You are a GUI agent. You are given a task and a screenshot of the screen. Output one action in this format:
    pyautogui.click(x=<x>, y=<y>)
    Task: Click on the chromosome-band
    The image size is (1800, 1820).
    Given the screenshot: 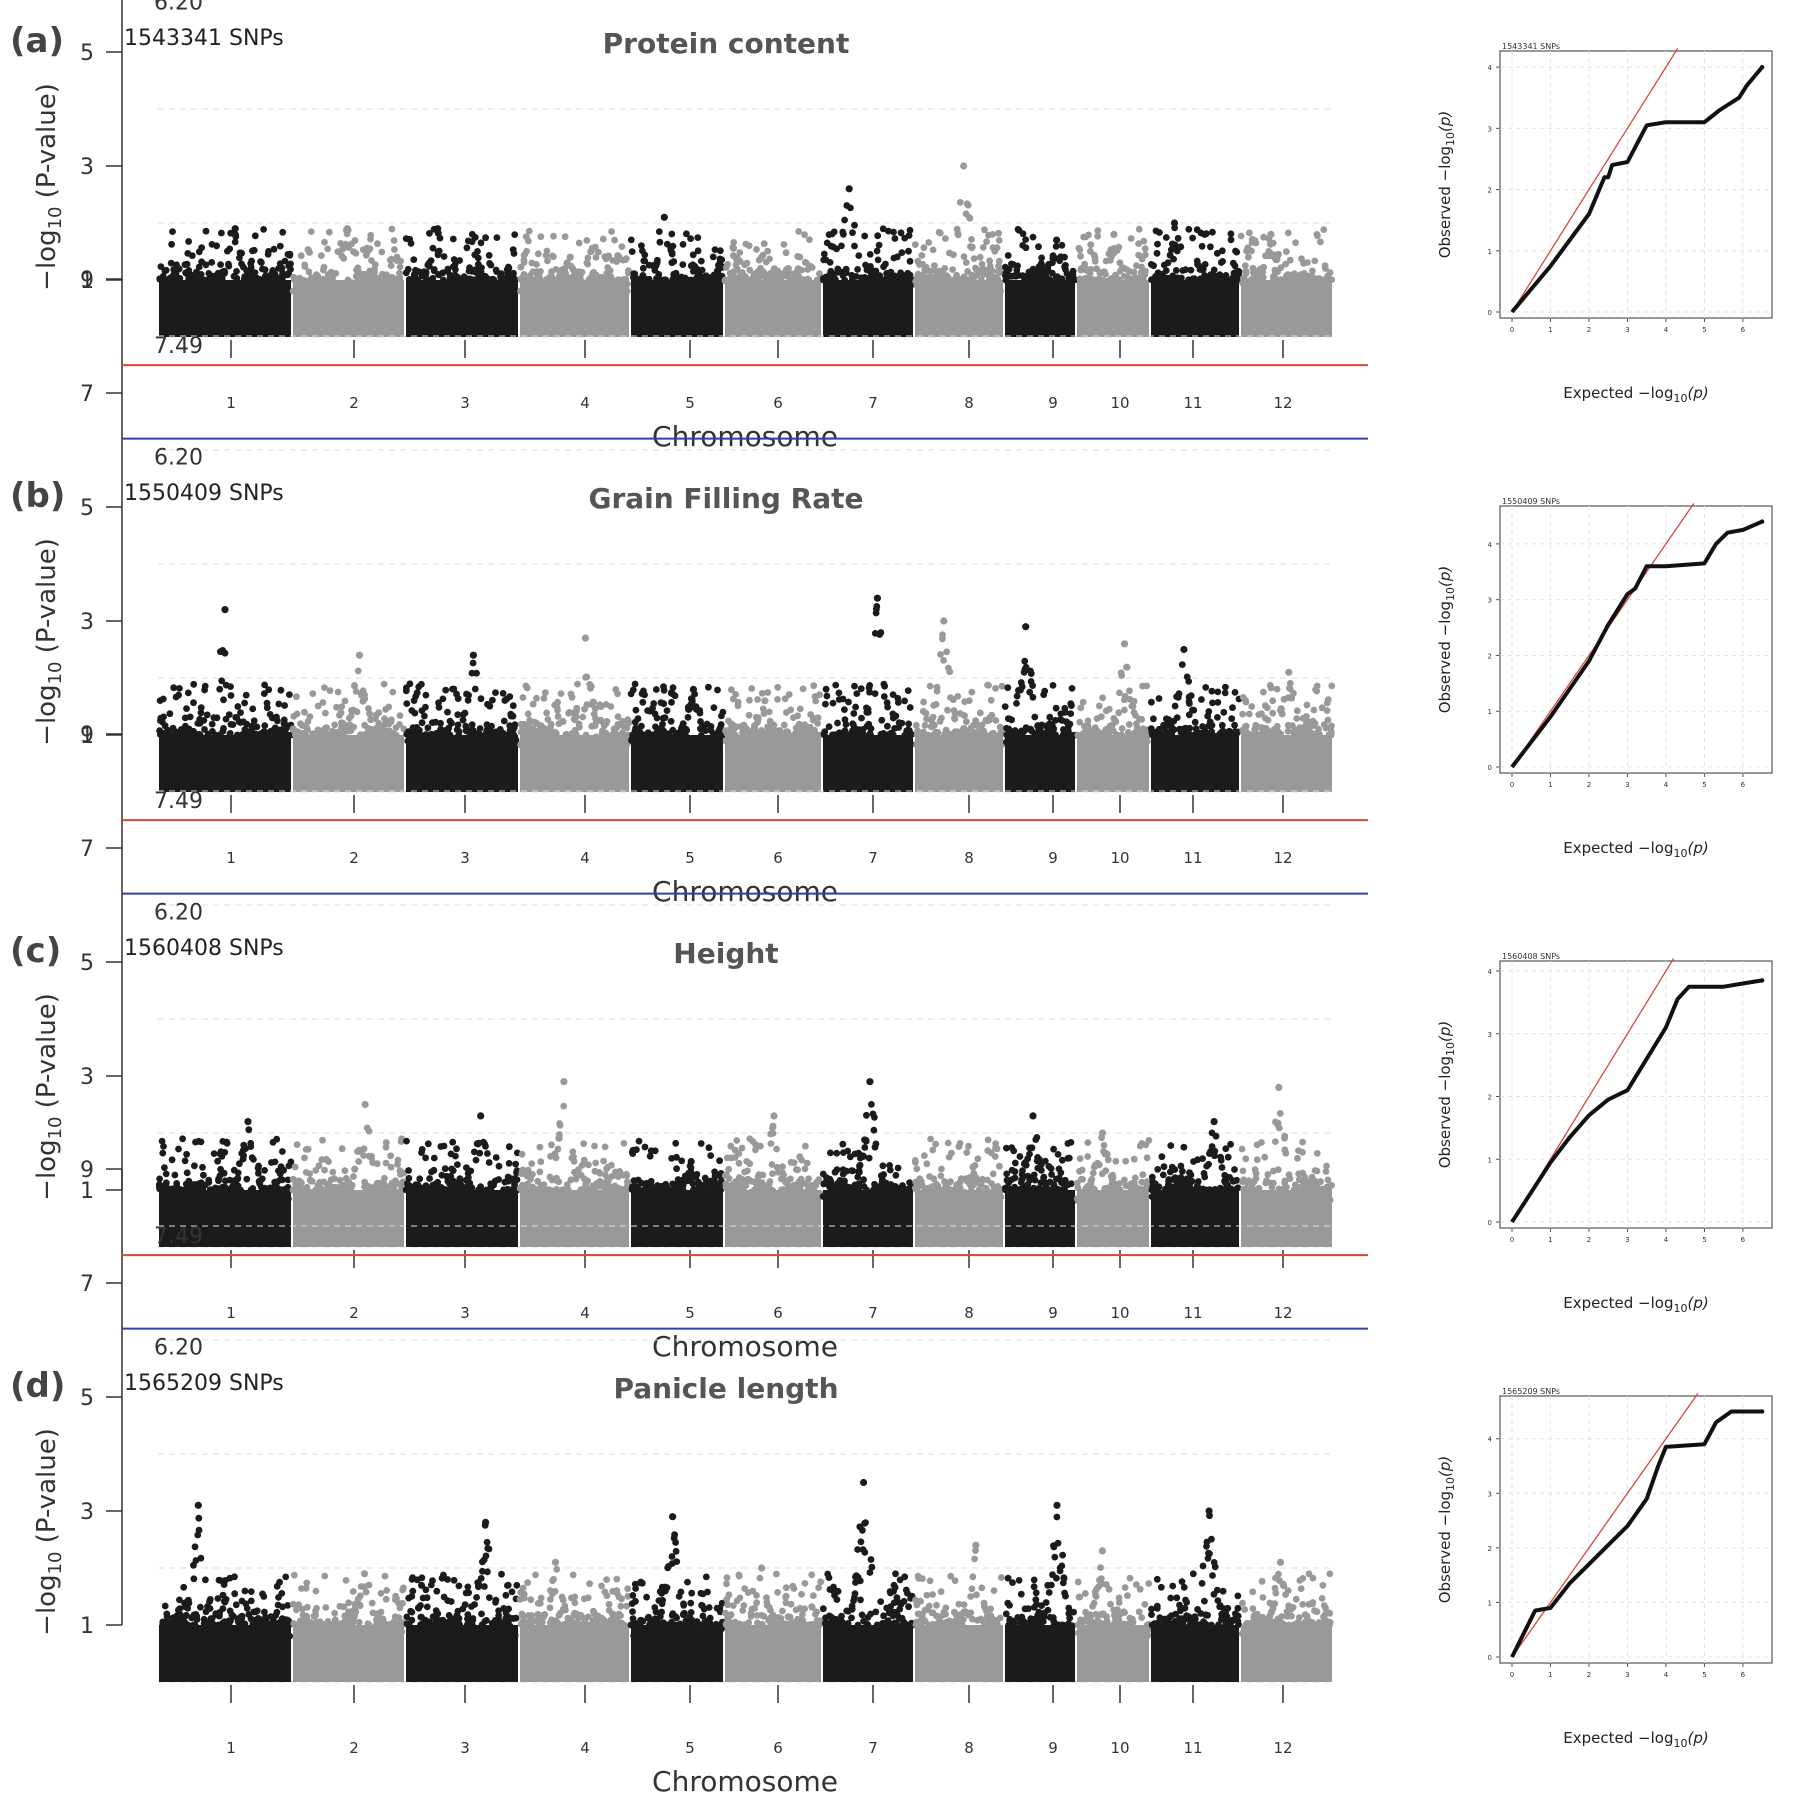 What is the action you would take?
    pyautogui.click(x=348, y=1218)
    